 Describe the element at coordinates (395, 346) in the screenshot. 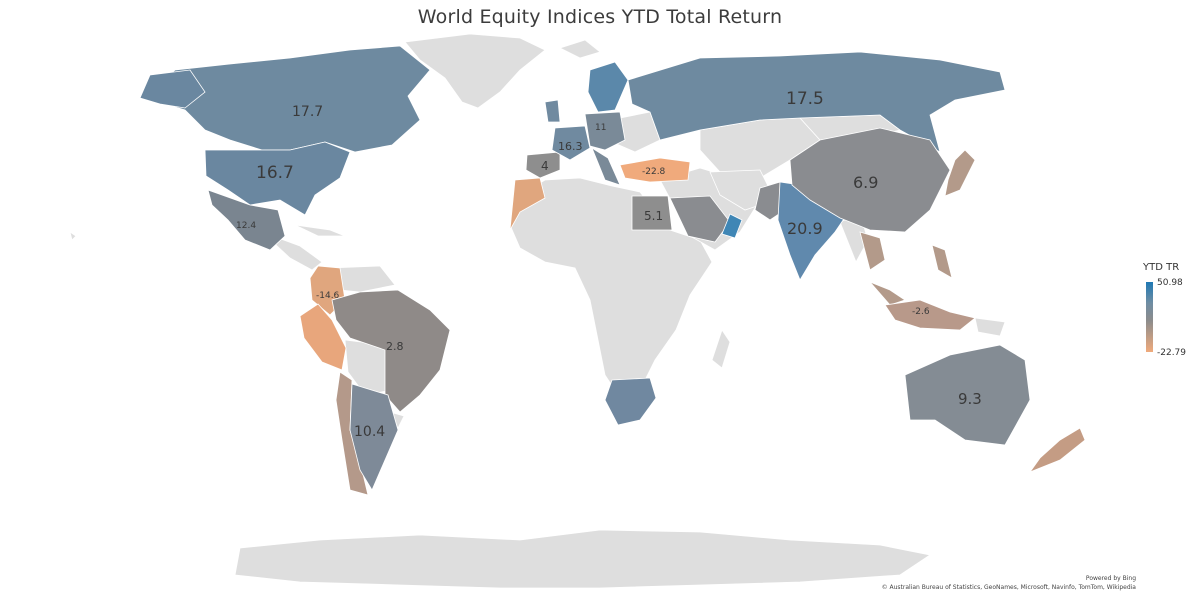

I see `label-brazil: 2.8` at that location.